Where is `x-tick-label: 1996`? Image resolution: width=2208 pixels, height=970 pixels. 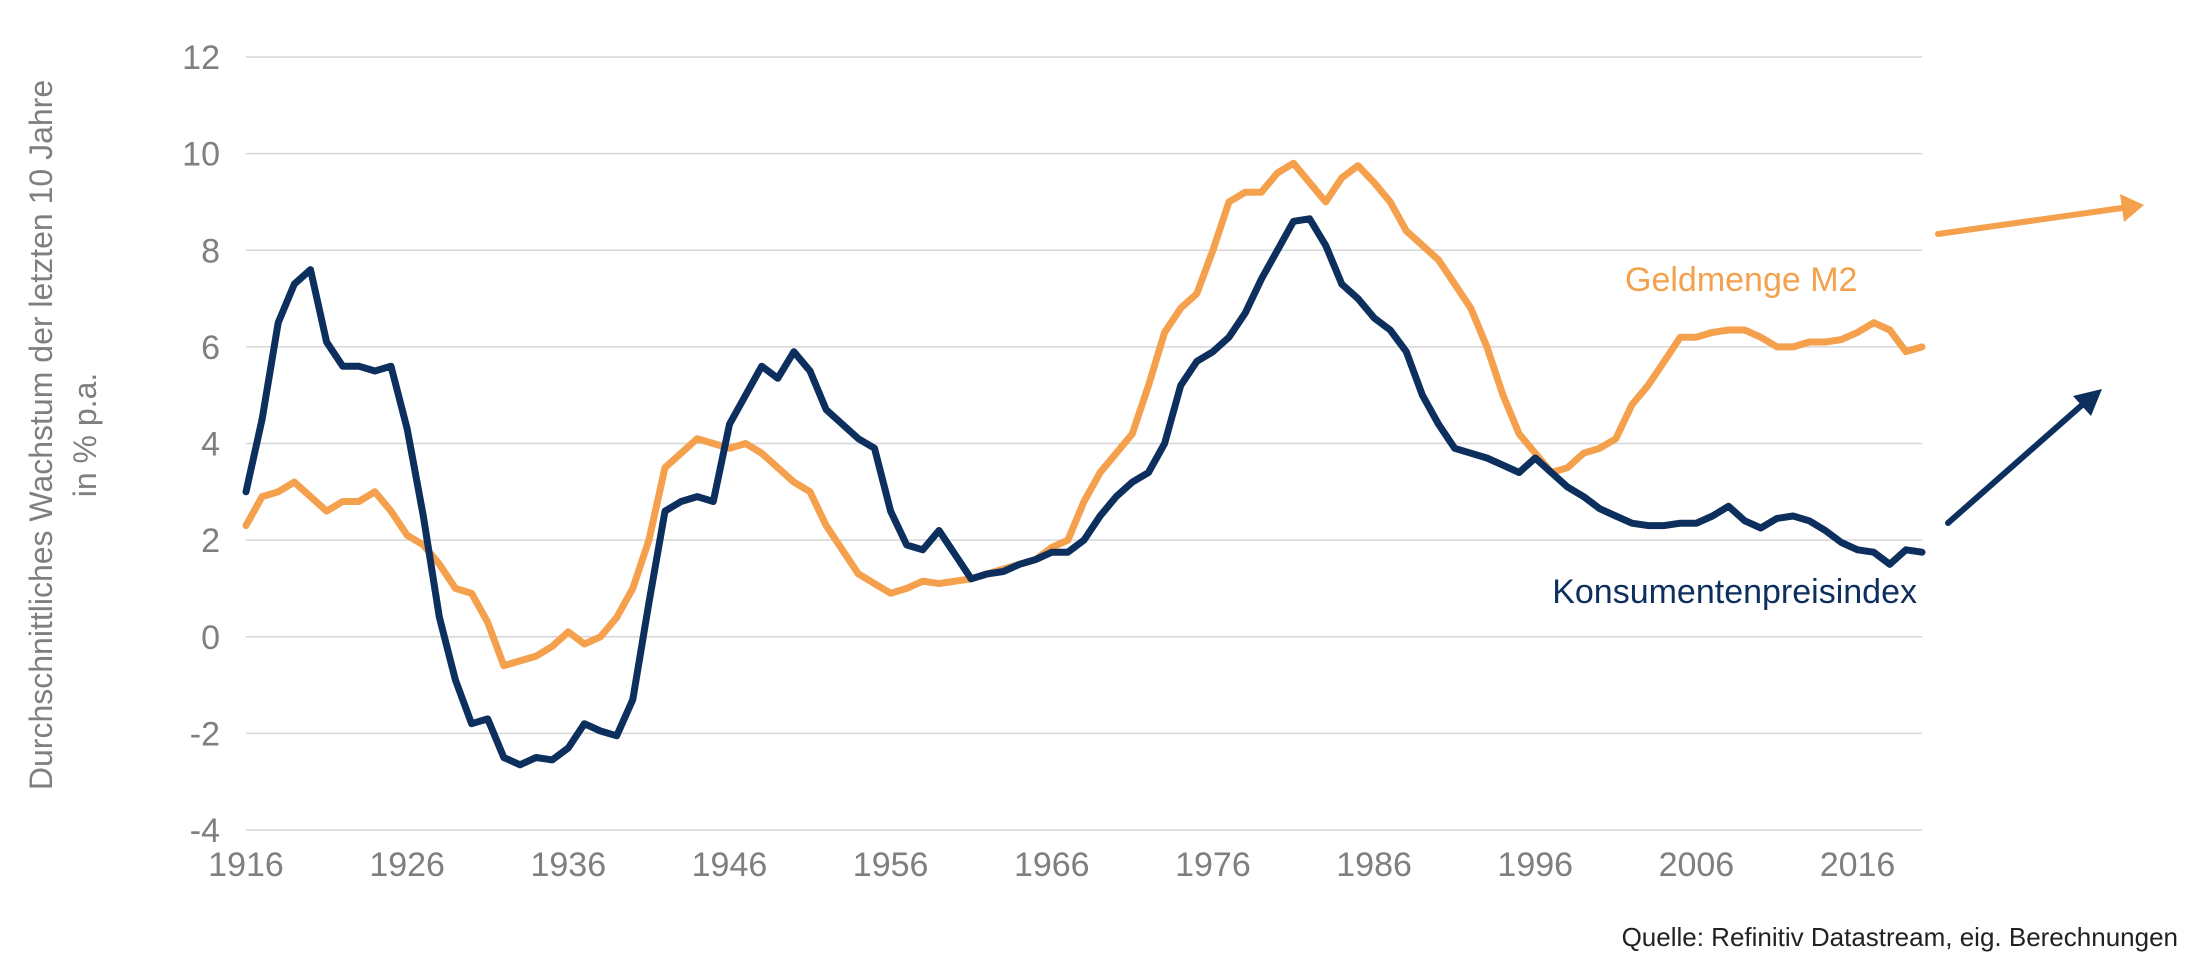 x-tick-label: 1996 is located at coordinates (1535, 865).